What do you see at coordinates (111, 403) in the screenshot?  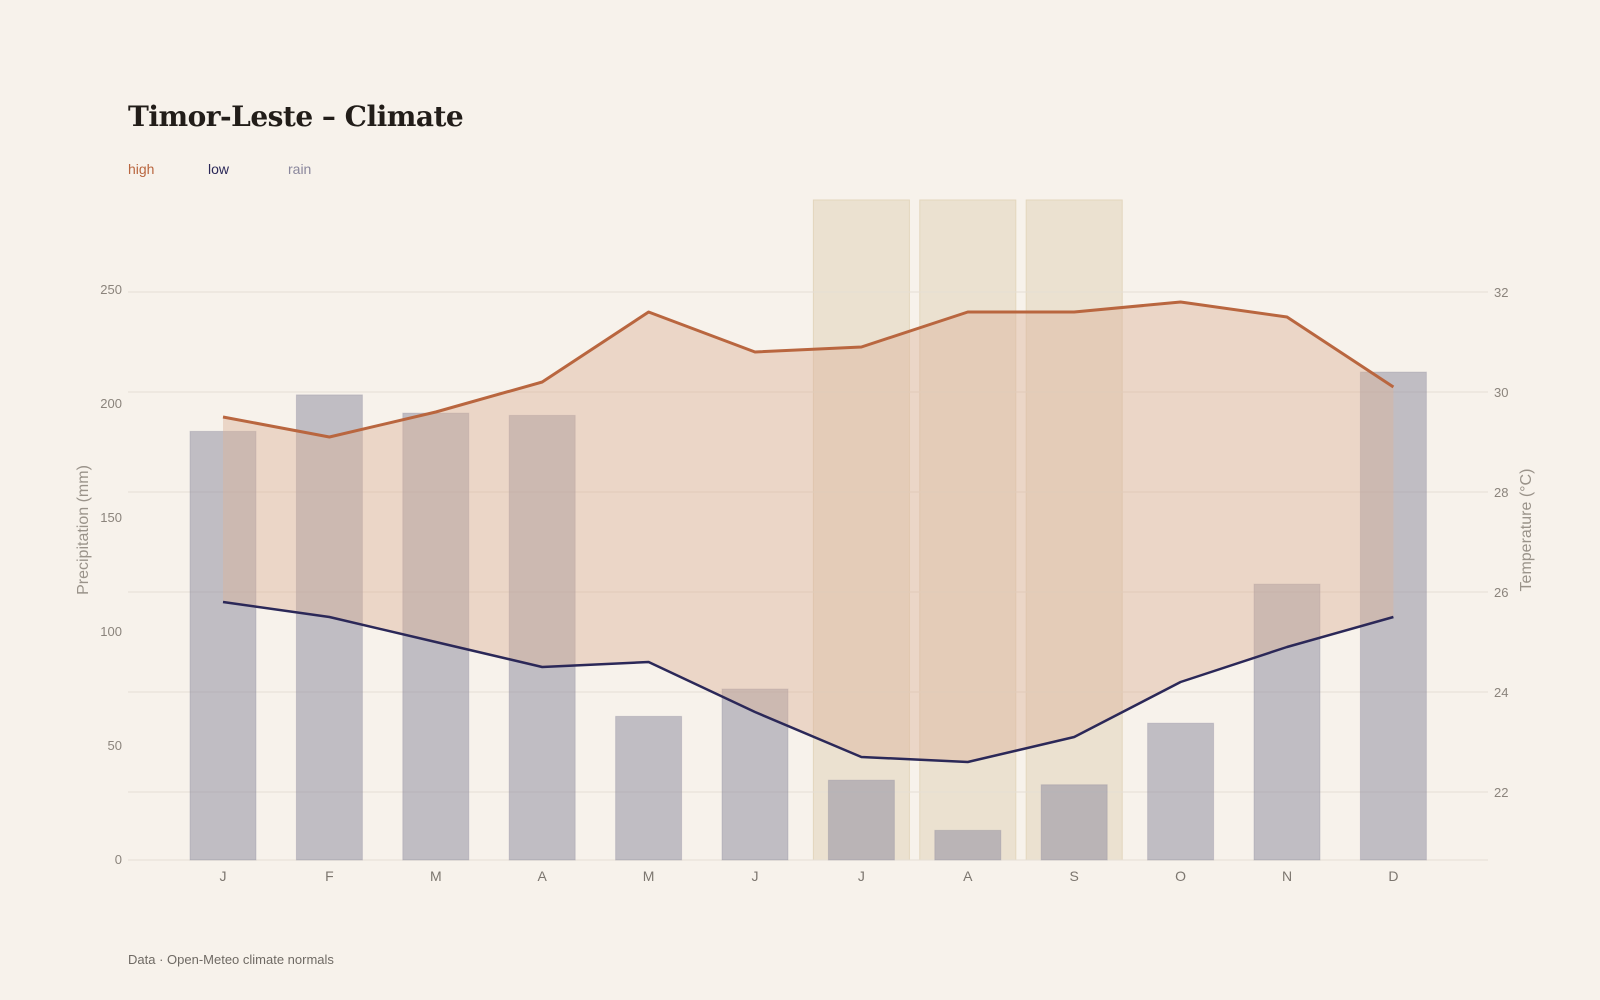 I see `y-left-tick-200: 200` at bounding box center [111, 403].